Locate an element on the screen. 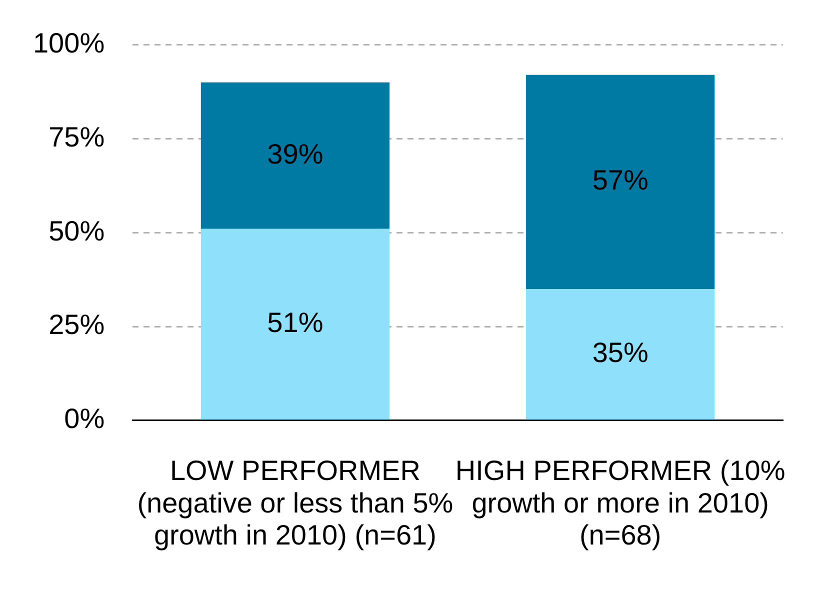  data-label: 51% is located at coordinates (295, 322).